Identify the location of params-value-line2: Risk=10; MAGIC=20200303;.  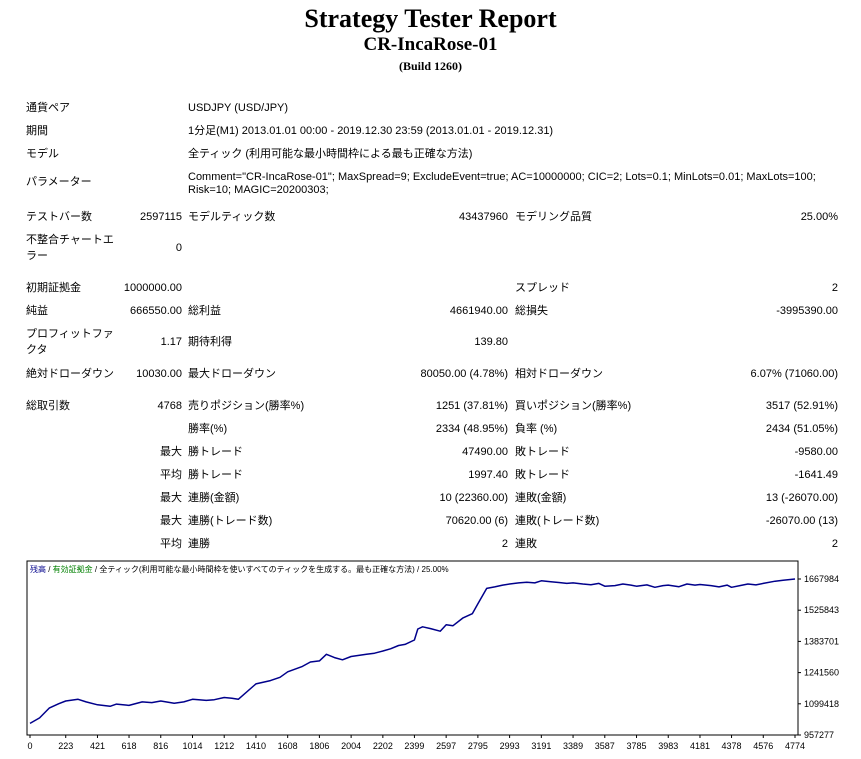
(258, 190).